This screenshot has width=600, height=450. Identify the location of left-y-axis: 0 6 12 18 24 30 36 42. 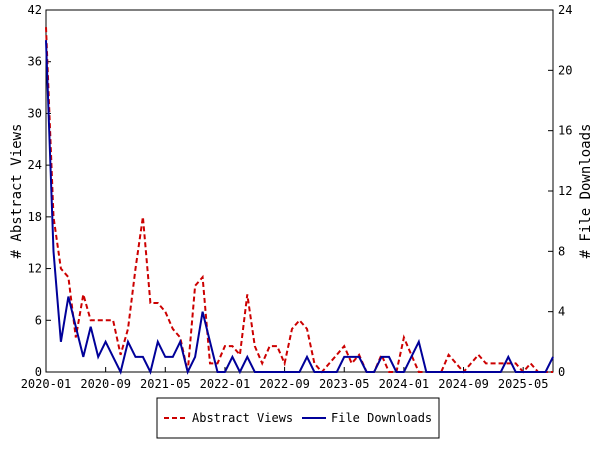
(39, 191).